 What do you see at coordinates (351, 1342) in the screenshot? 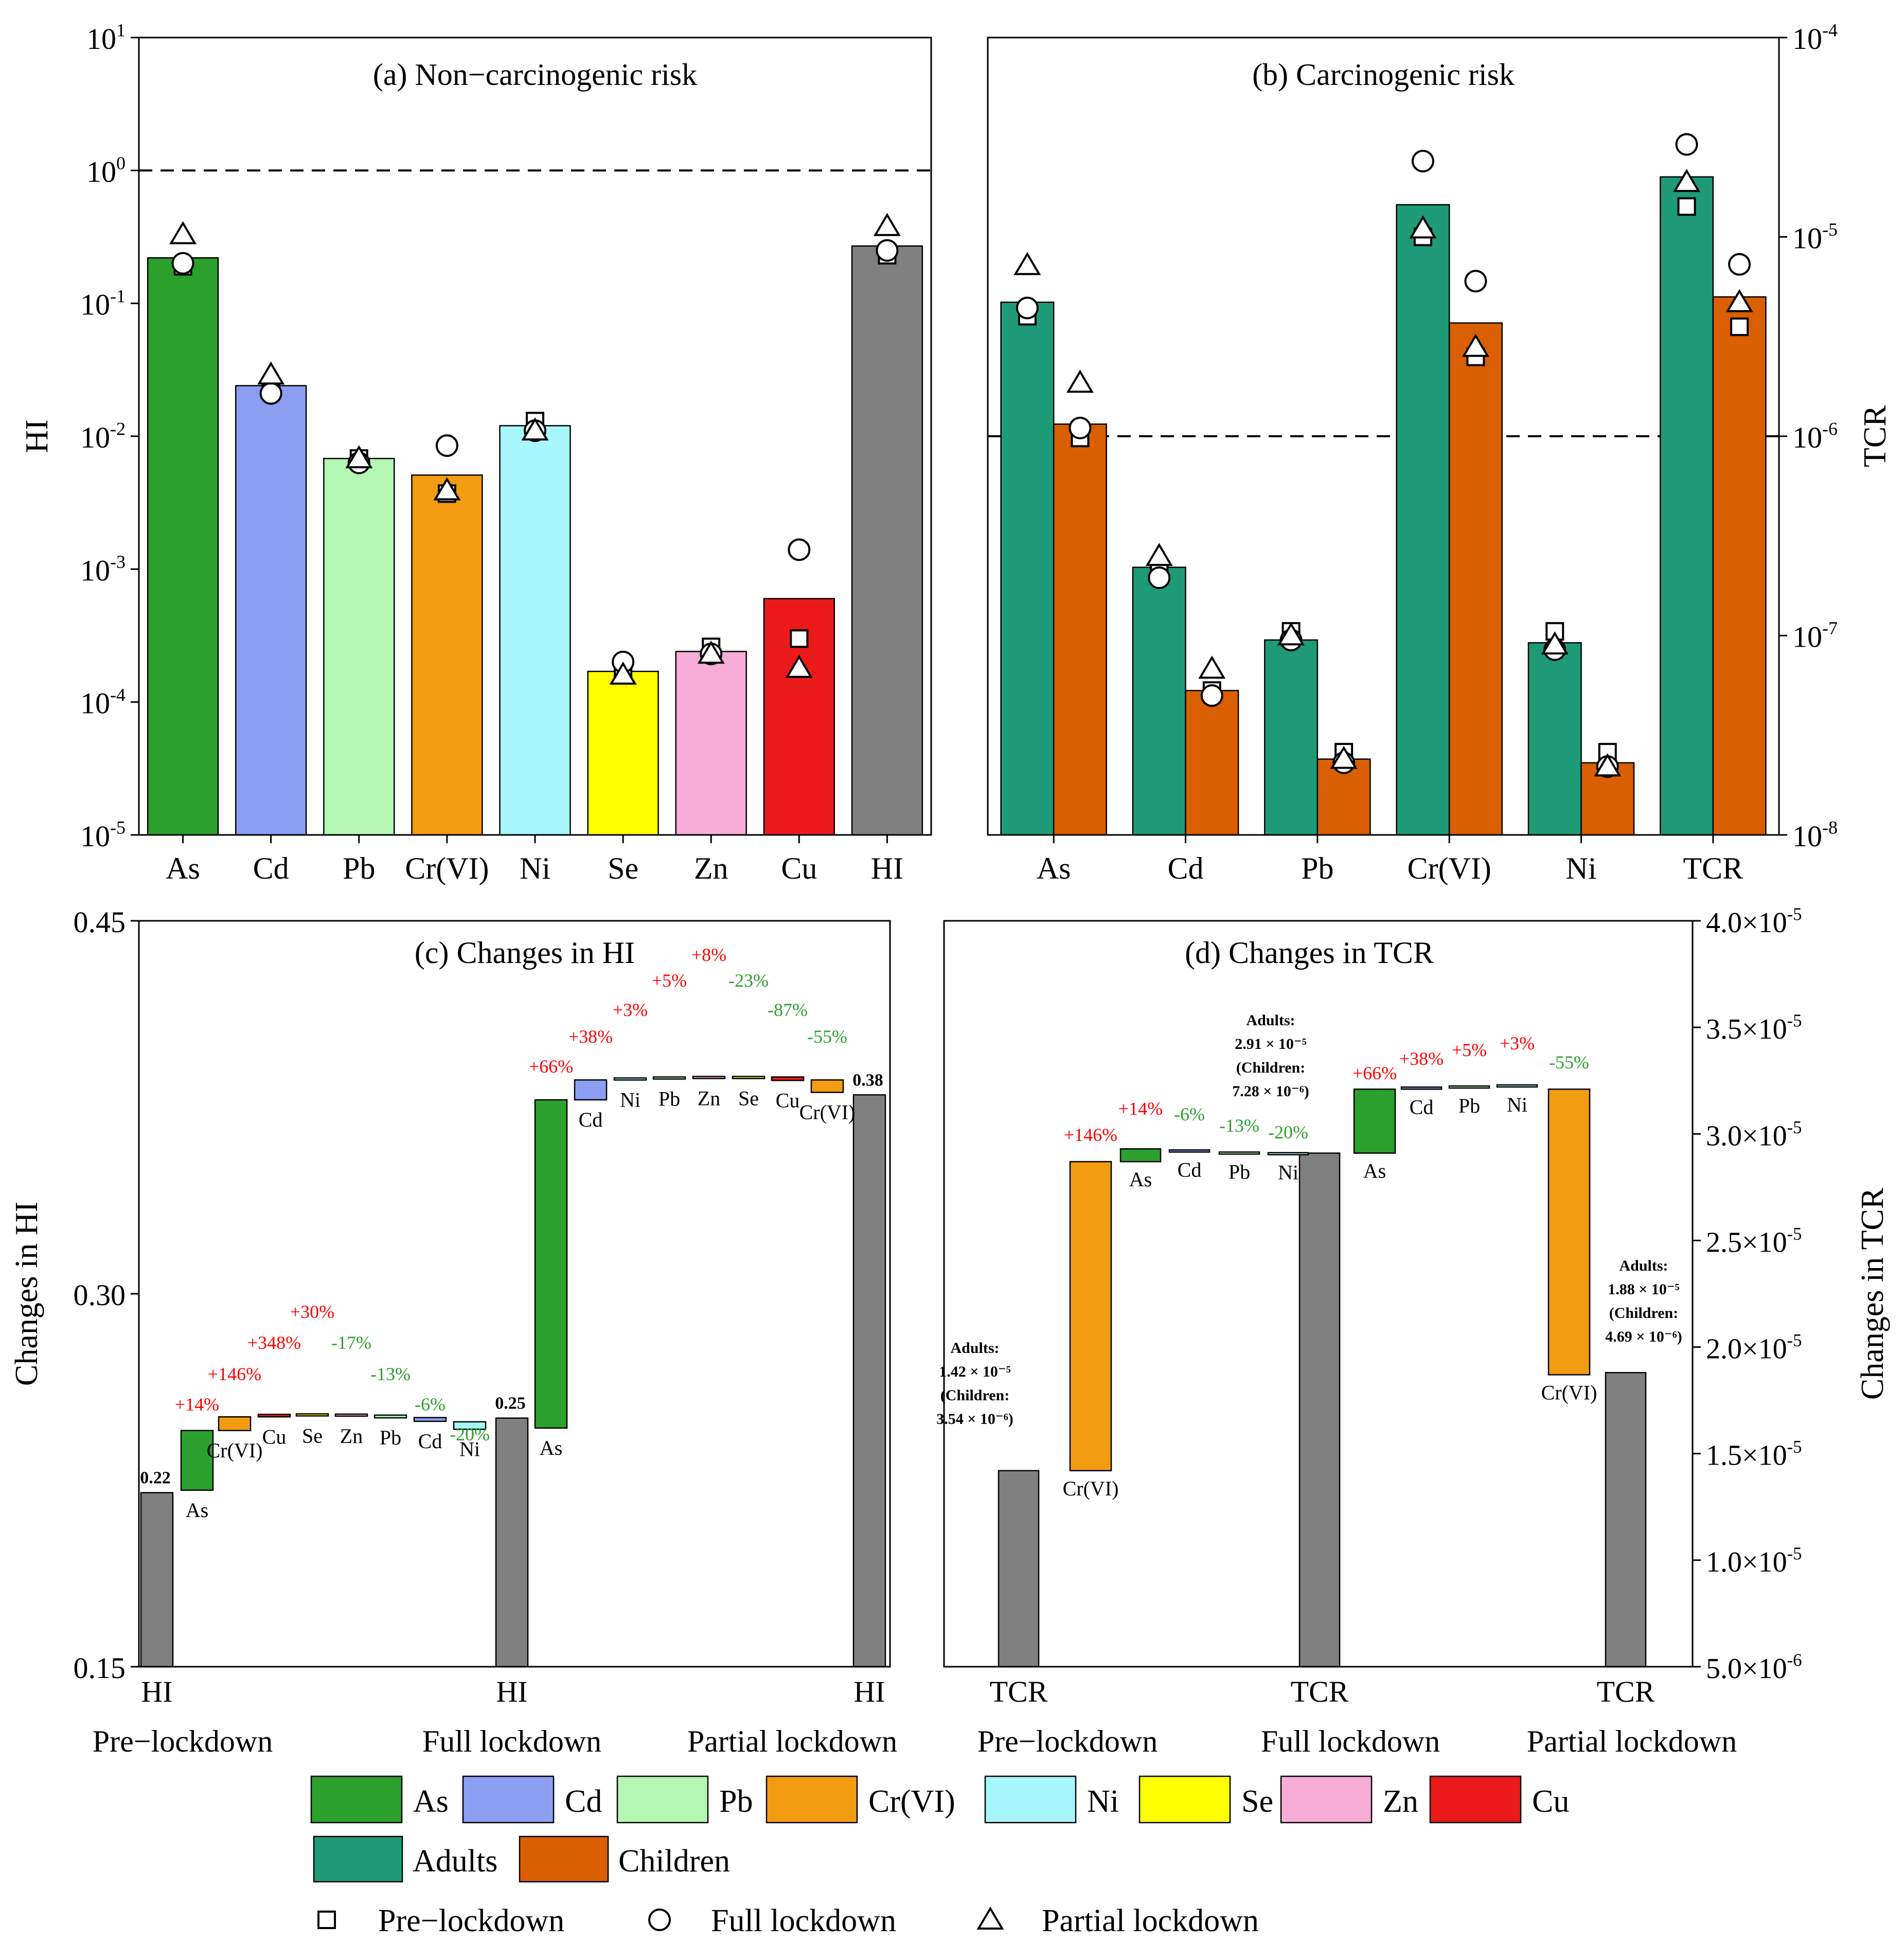
I see `step-percent-Zn: -17%` at bounding box center [351, 1342].